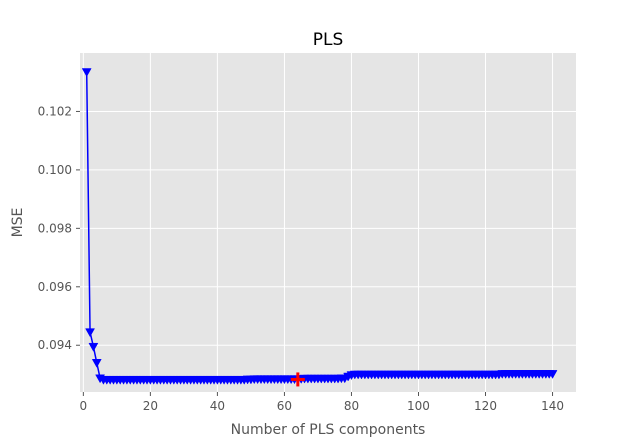 This screenshot has height=441, width=640. I want to click on x-tick-label: 120, so click(485, 406).